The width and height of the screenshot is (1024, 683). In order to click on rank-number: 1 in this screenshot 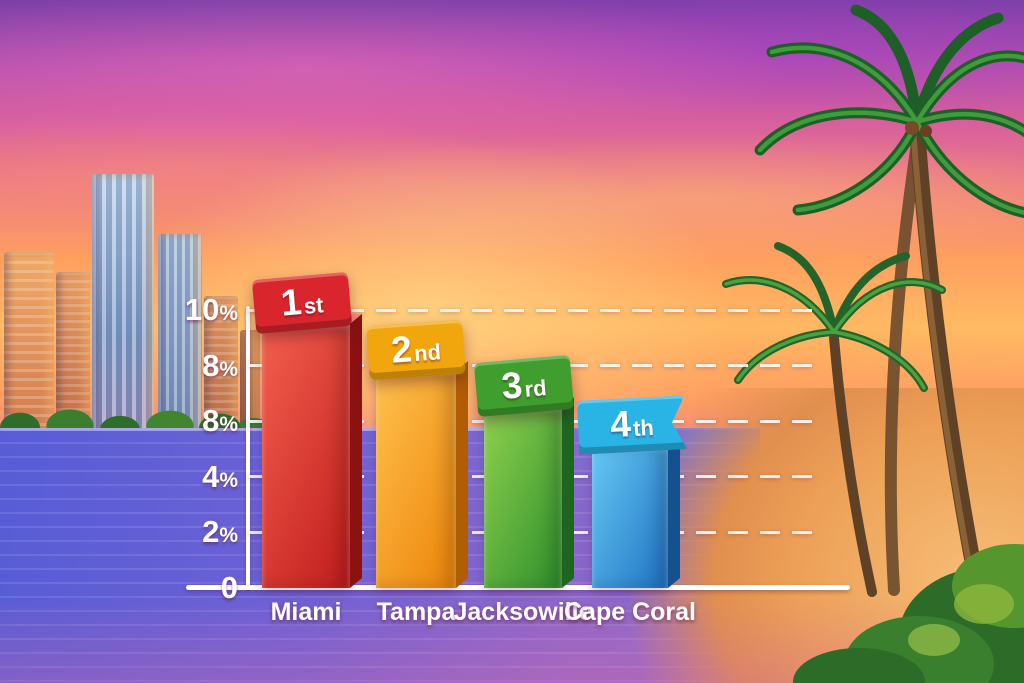, I will do `click(291, 302)`.